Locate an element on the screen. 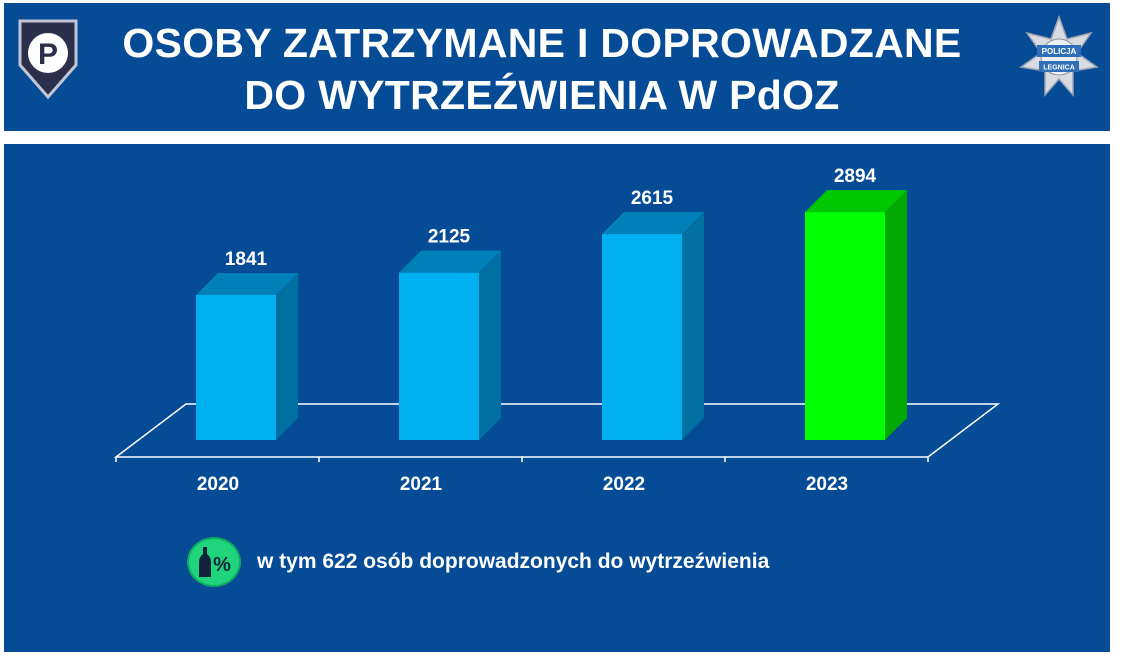 This screenshot has width=1125, height=663. logo-text-bottom: LEGNICA is located at coordinates (1059, 68).